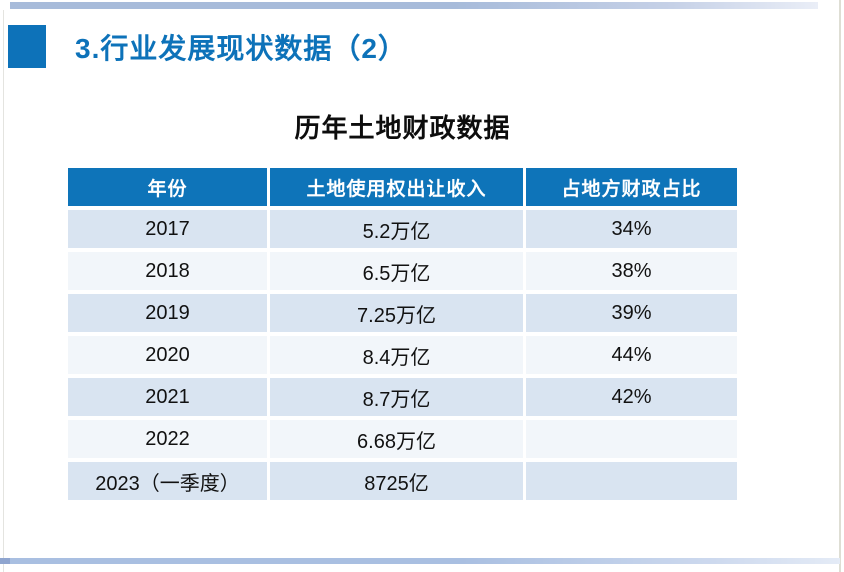 This screenshot has width=844, height=572. I want to click on table-row: 2022 6.68万亿, so click(402, 439).